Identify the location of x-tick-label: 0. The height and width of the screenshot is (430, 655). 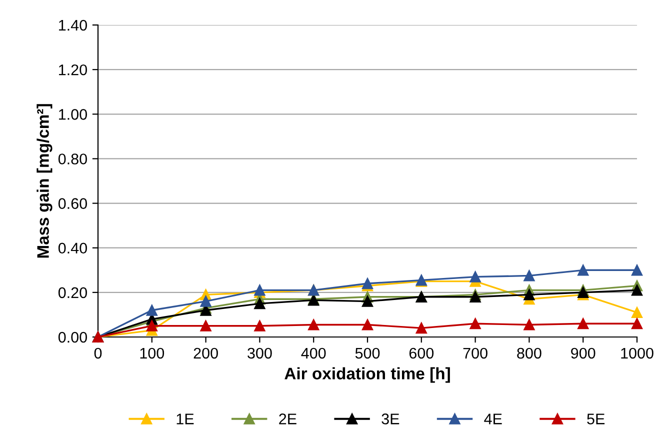
(98, 353).